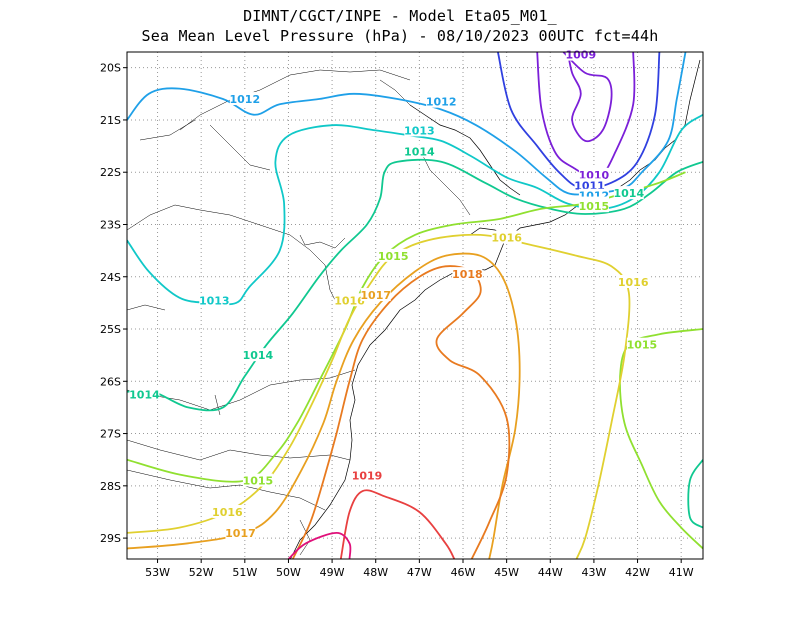 The height and width of the screenshot is (618, 800). What do you see at coordinates (419, 572) in the screenshot?
I see `x-tick-label: 47W` at bounding box center [419, 572].